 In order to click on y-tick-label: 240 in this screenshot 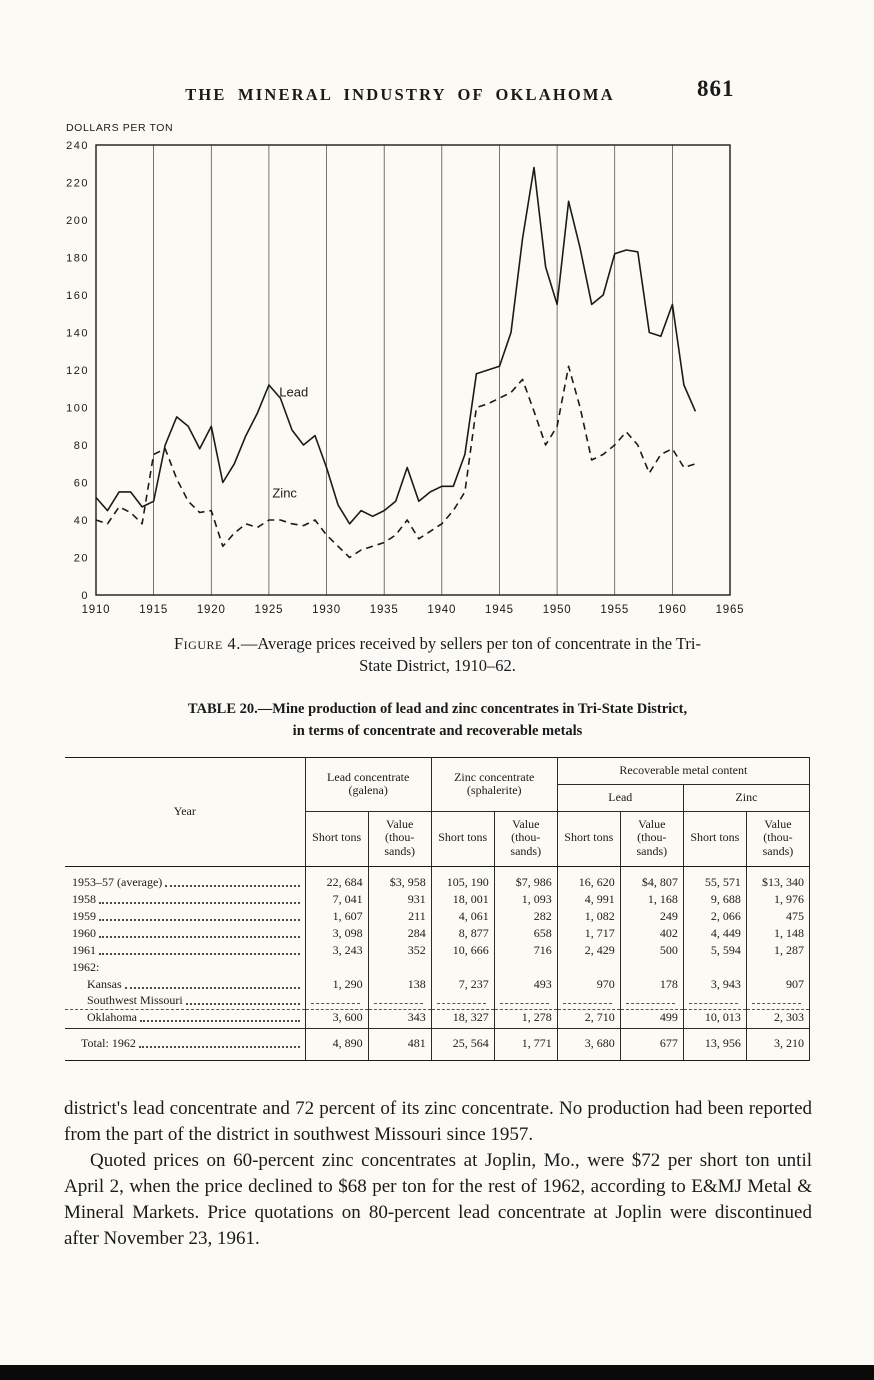, I will do `click(77, 146)`.